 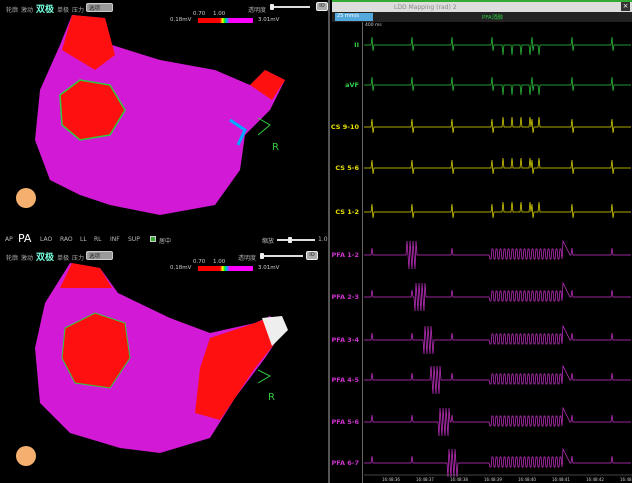 I want to click on ecg-header: 25 mm/s PFA消融, so click(x=482, y=17).